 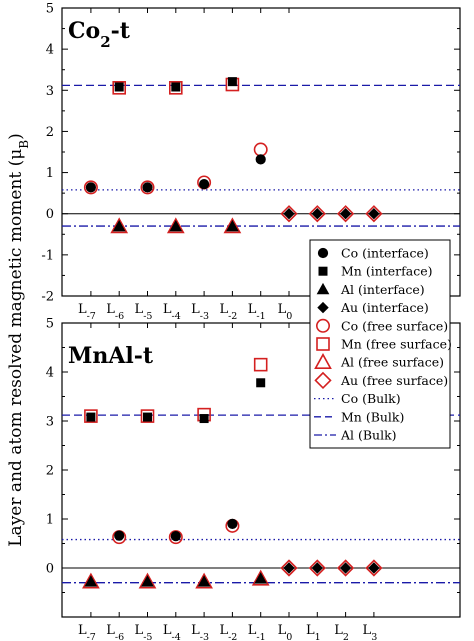 I want to click on x-tick-sub: -2, so click(x=232, y=316).